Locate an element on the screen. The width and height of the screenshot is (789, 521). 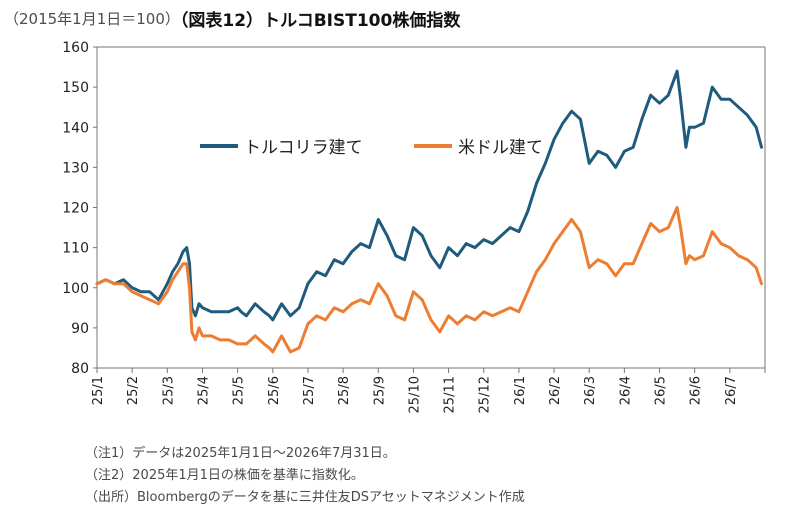
x-tick-label: 25/1 is located at coordinates (98, 390).